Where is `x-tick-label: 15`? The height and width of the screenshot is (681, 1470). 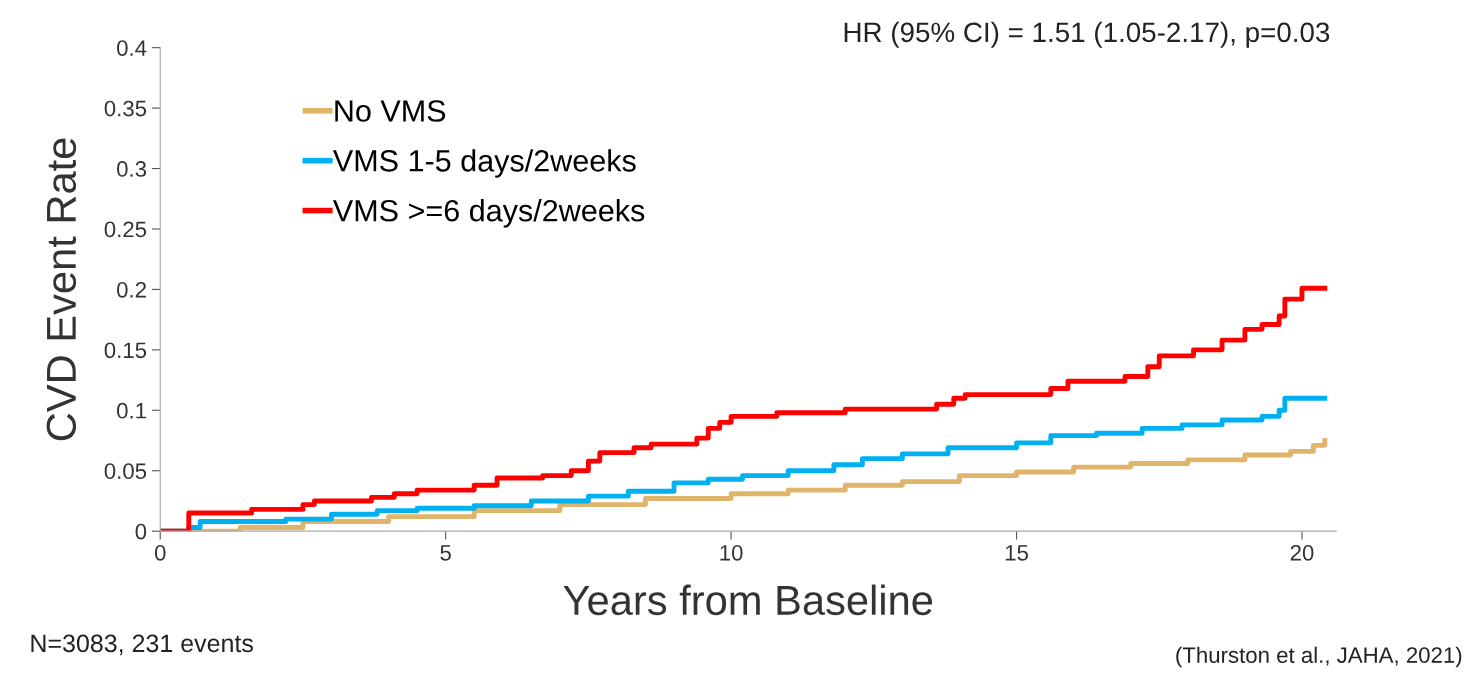 x-tick-label: 15 is located at coordinates (1016, 553).